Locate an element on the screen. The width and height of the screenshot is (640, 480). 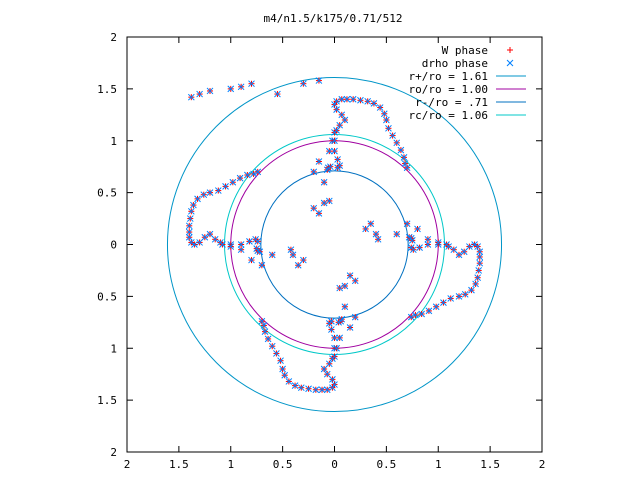
x-tick-label: 0.5 is located at coordinates (386, 464).